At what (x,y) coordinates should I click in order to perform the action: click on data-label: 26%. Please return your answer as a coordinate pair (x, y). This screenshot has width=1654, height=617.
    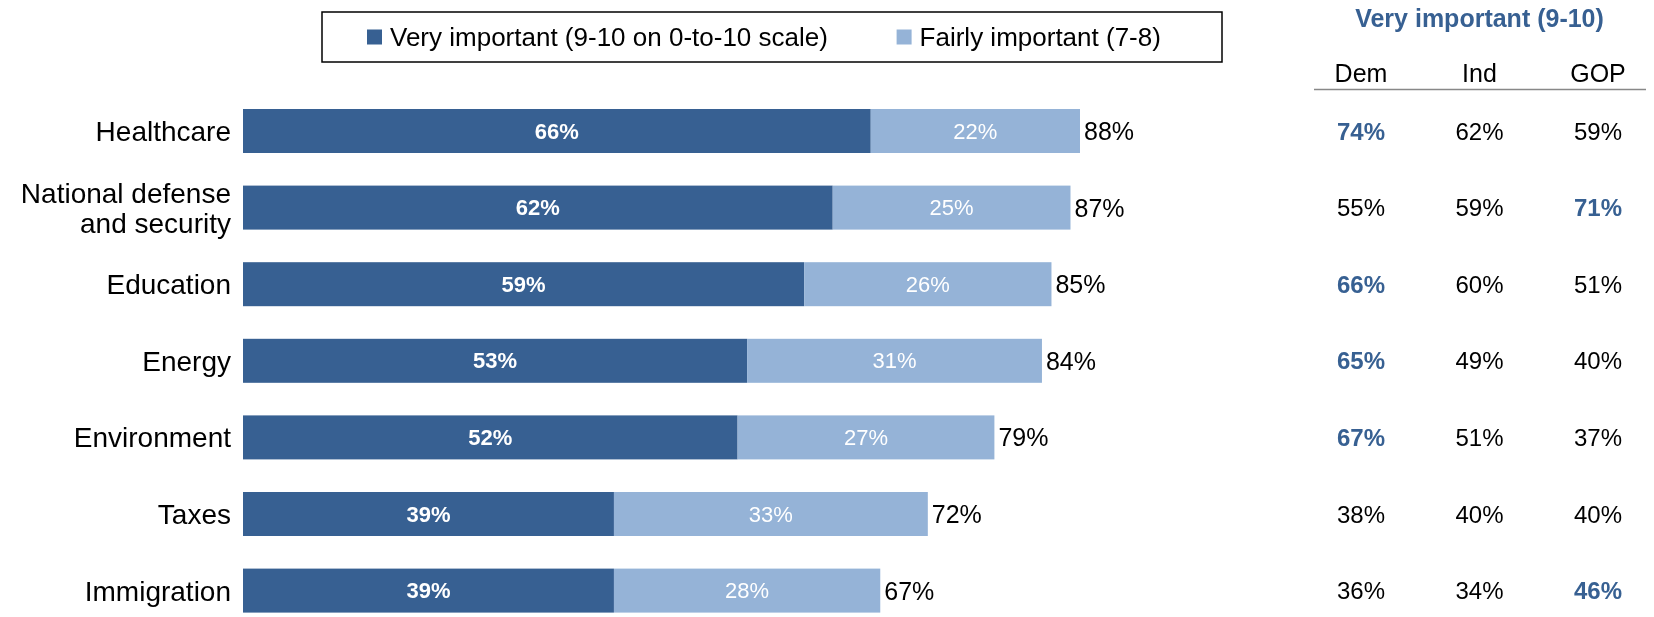
    Looking at the image, I should click on (927, 284).